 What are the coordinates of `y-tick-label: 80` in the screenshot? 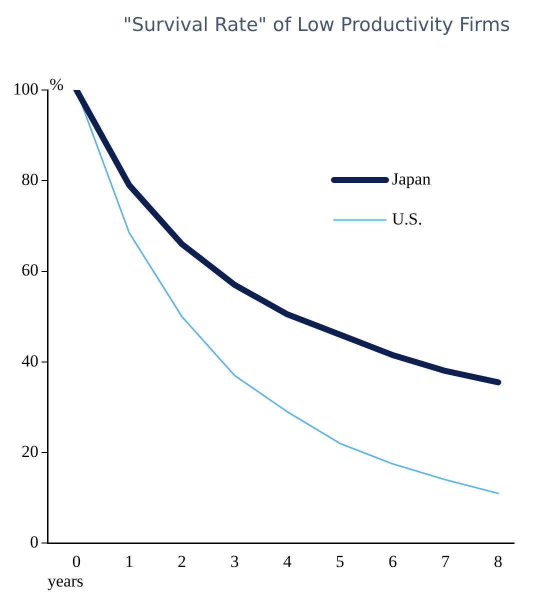 It's located at (30, 180).